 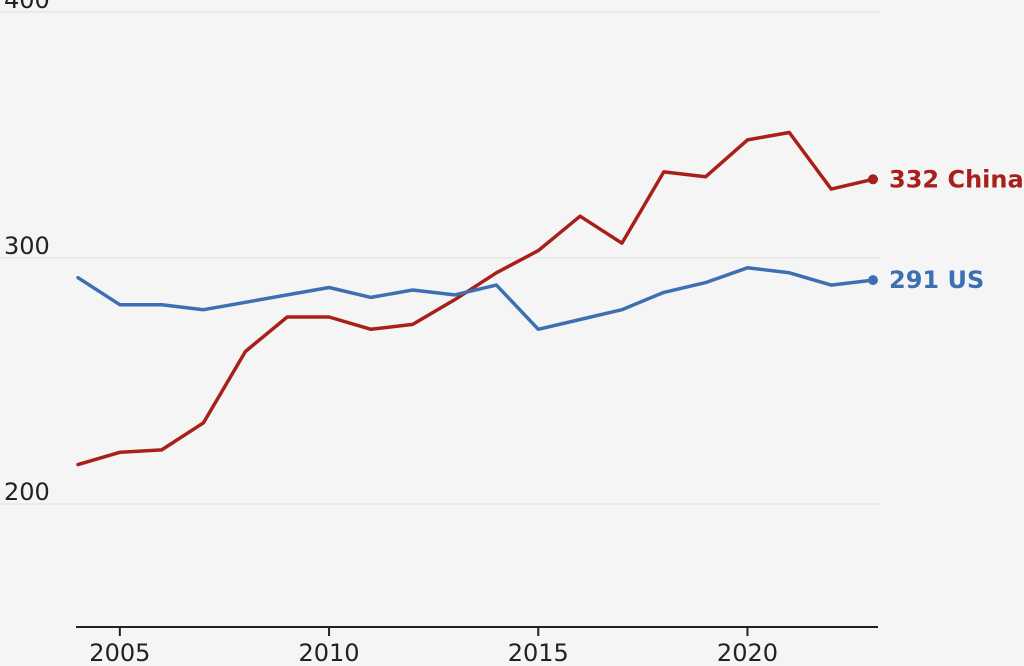 I want to click on series-line-us, so click(x=475, y=299).